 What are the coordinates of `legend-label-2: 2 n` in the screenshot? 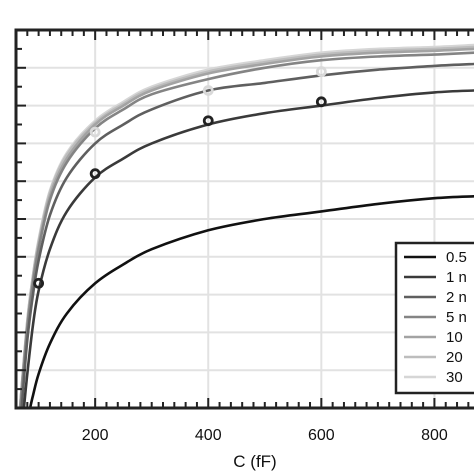 It's located at (456, 297).